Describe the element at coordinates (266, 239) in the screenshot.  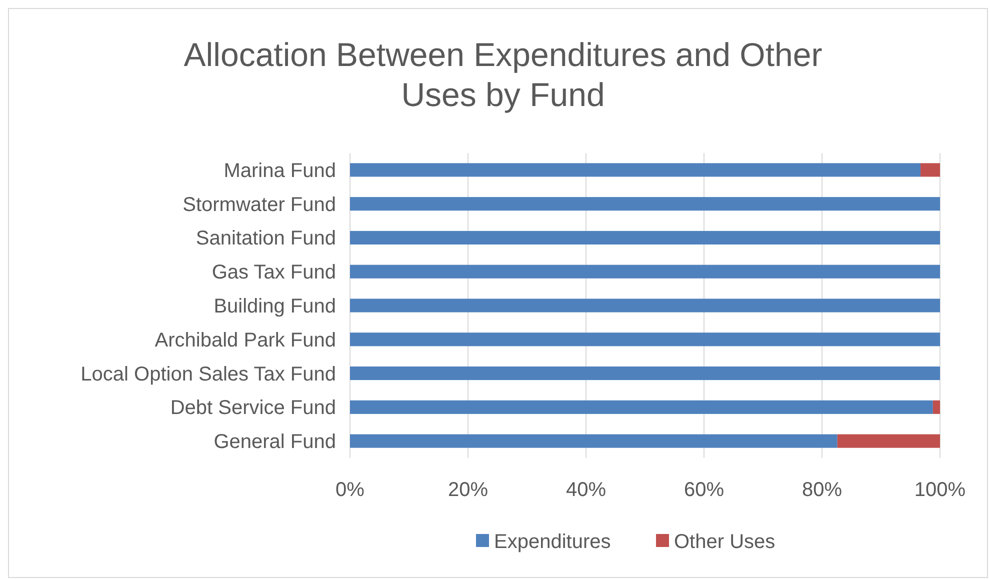
I see `y-tick-label: Sanitation Fund` at that location.